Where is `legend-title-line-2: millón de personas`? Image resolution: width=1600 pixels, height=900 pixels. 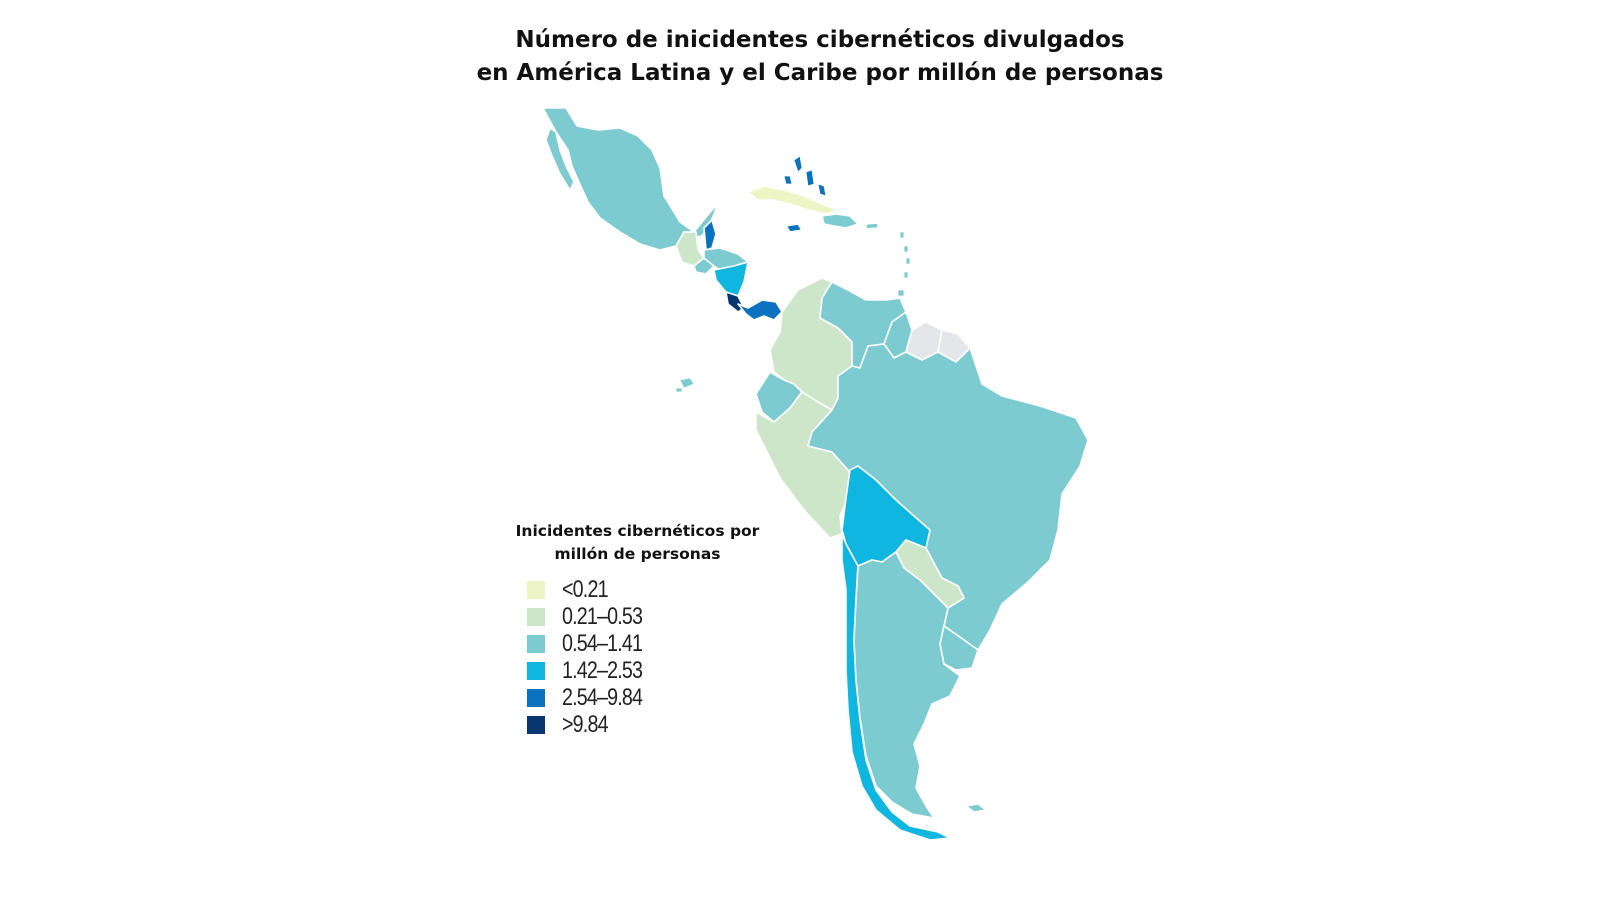
legend-title-line-2: millón de personas is located at coordinates (637, 554).